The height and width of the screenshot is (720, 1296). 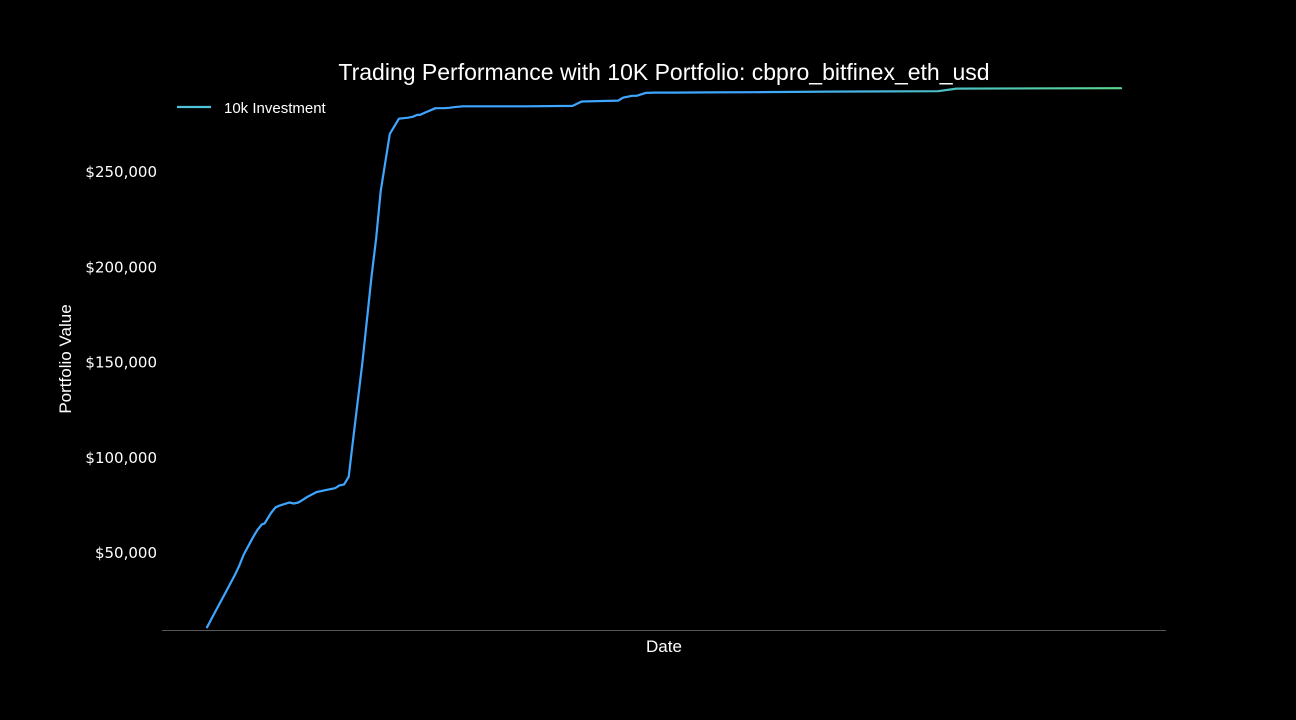 I want to click on y-tick-label: $150,000, so click(x=121, y=363).